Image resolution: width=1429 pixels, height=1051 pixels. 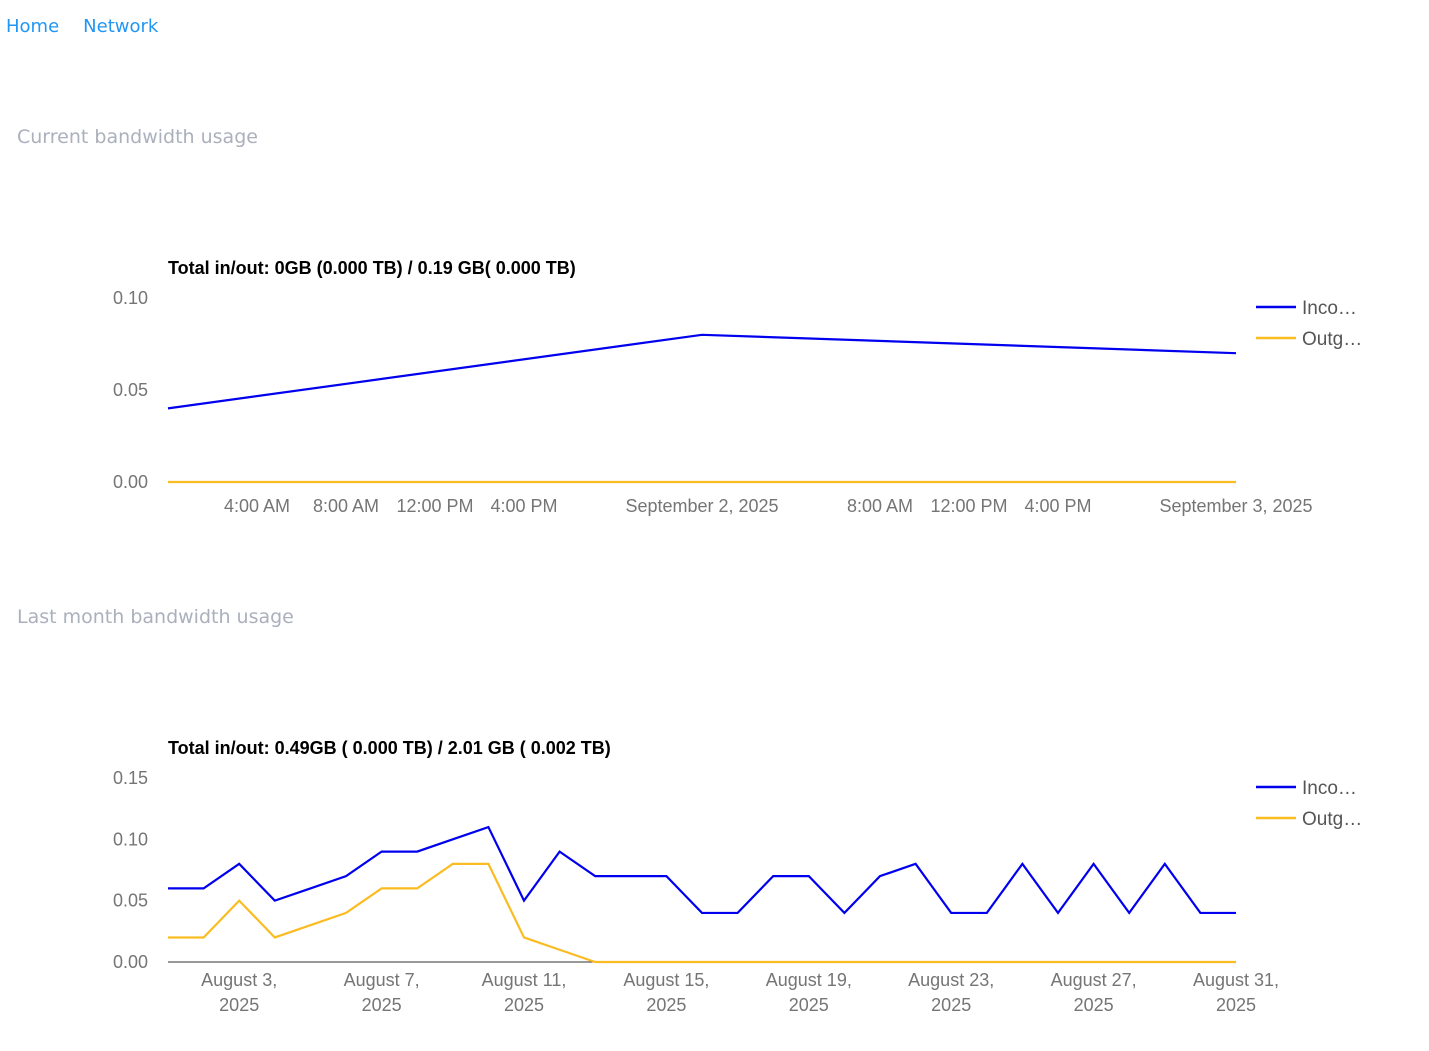 I want to click on current-bandwidth-title: Current bandwidth usage, so click(x=137, y=137).